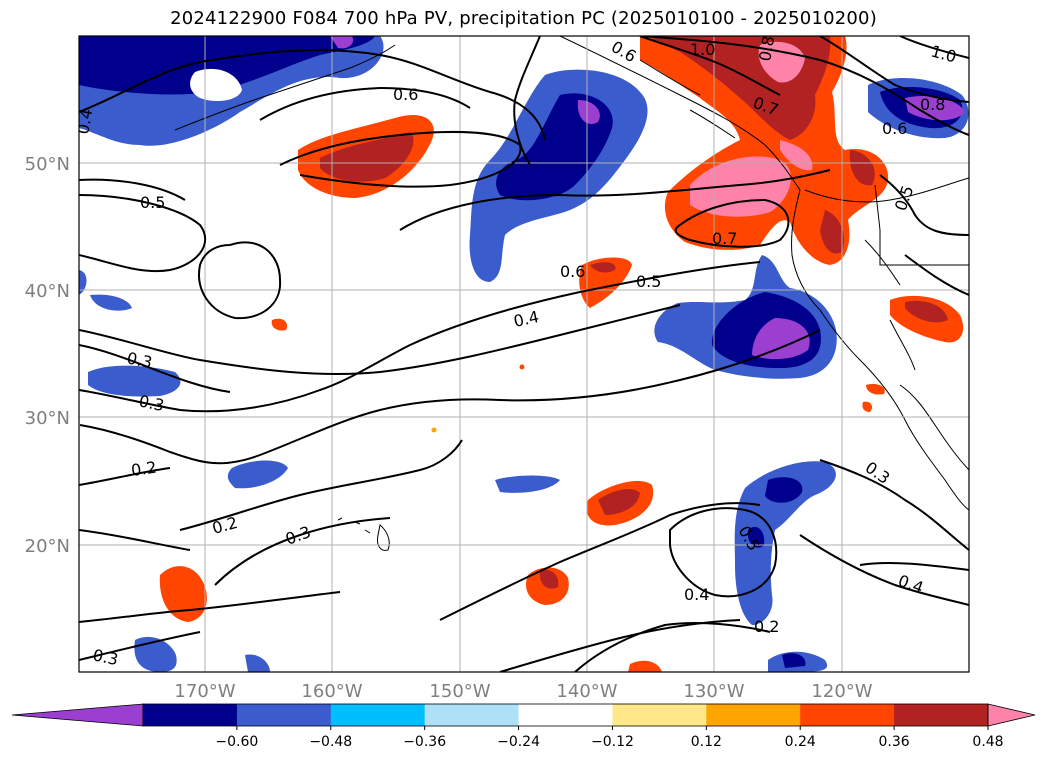 This screenshot has width=1047, height=765. I want to click on colorbar-tick-label: −0.60, so click(236, 742).